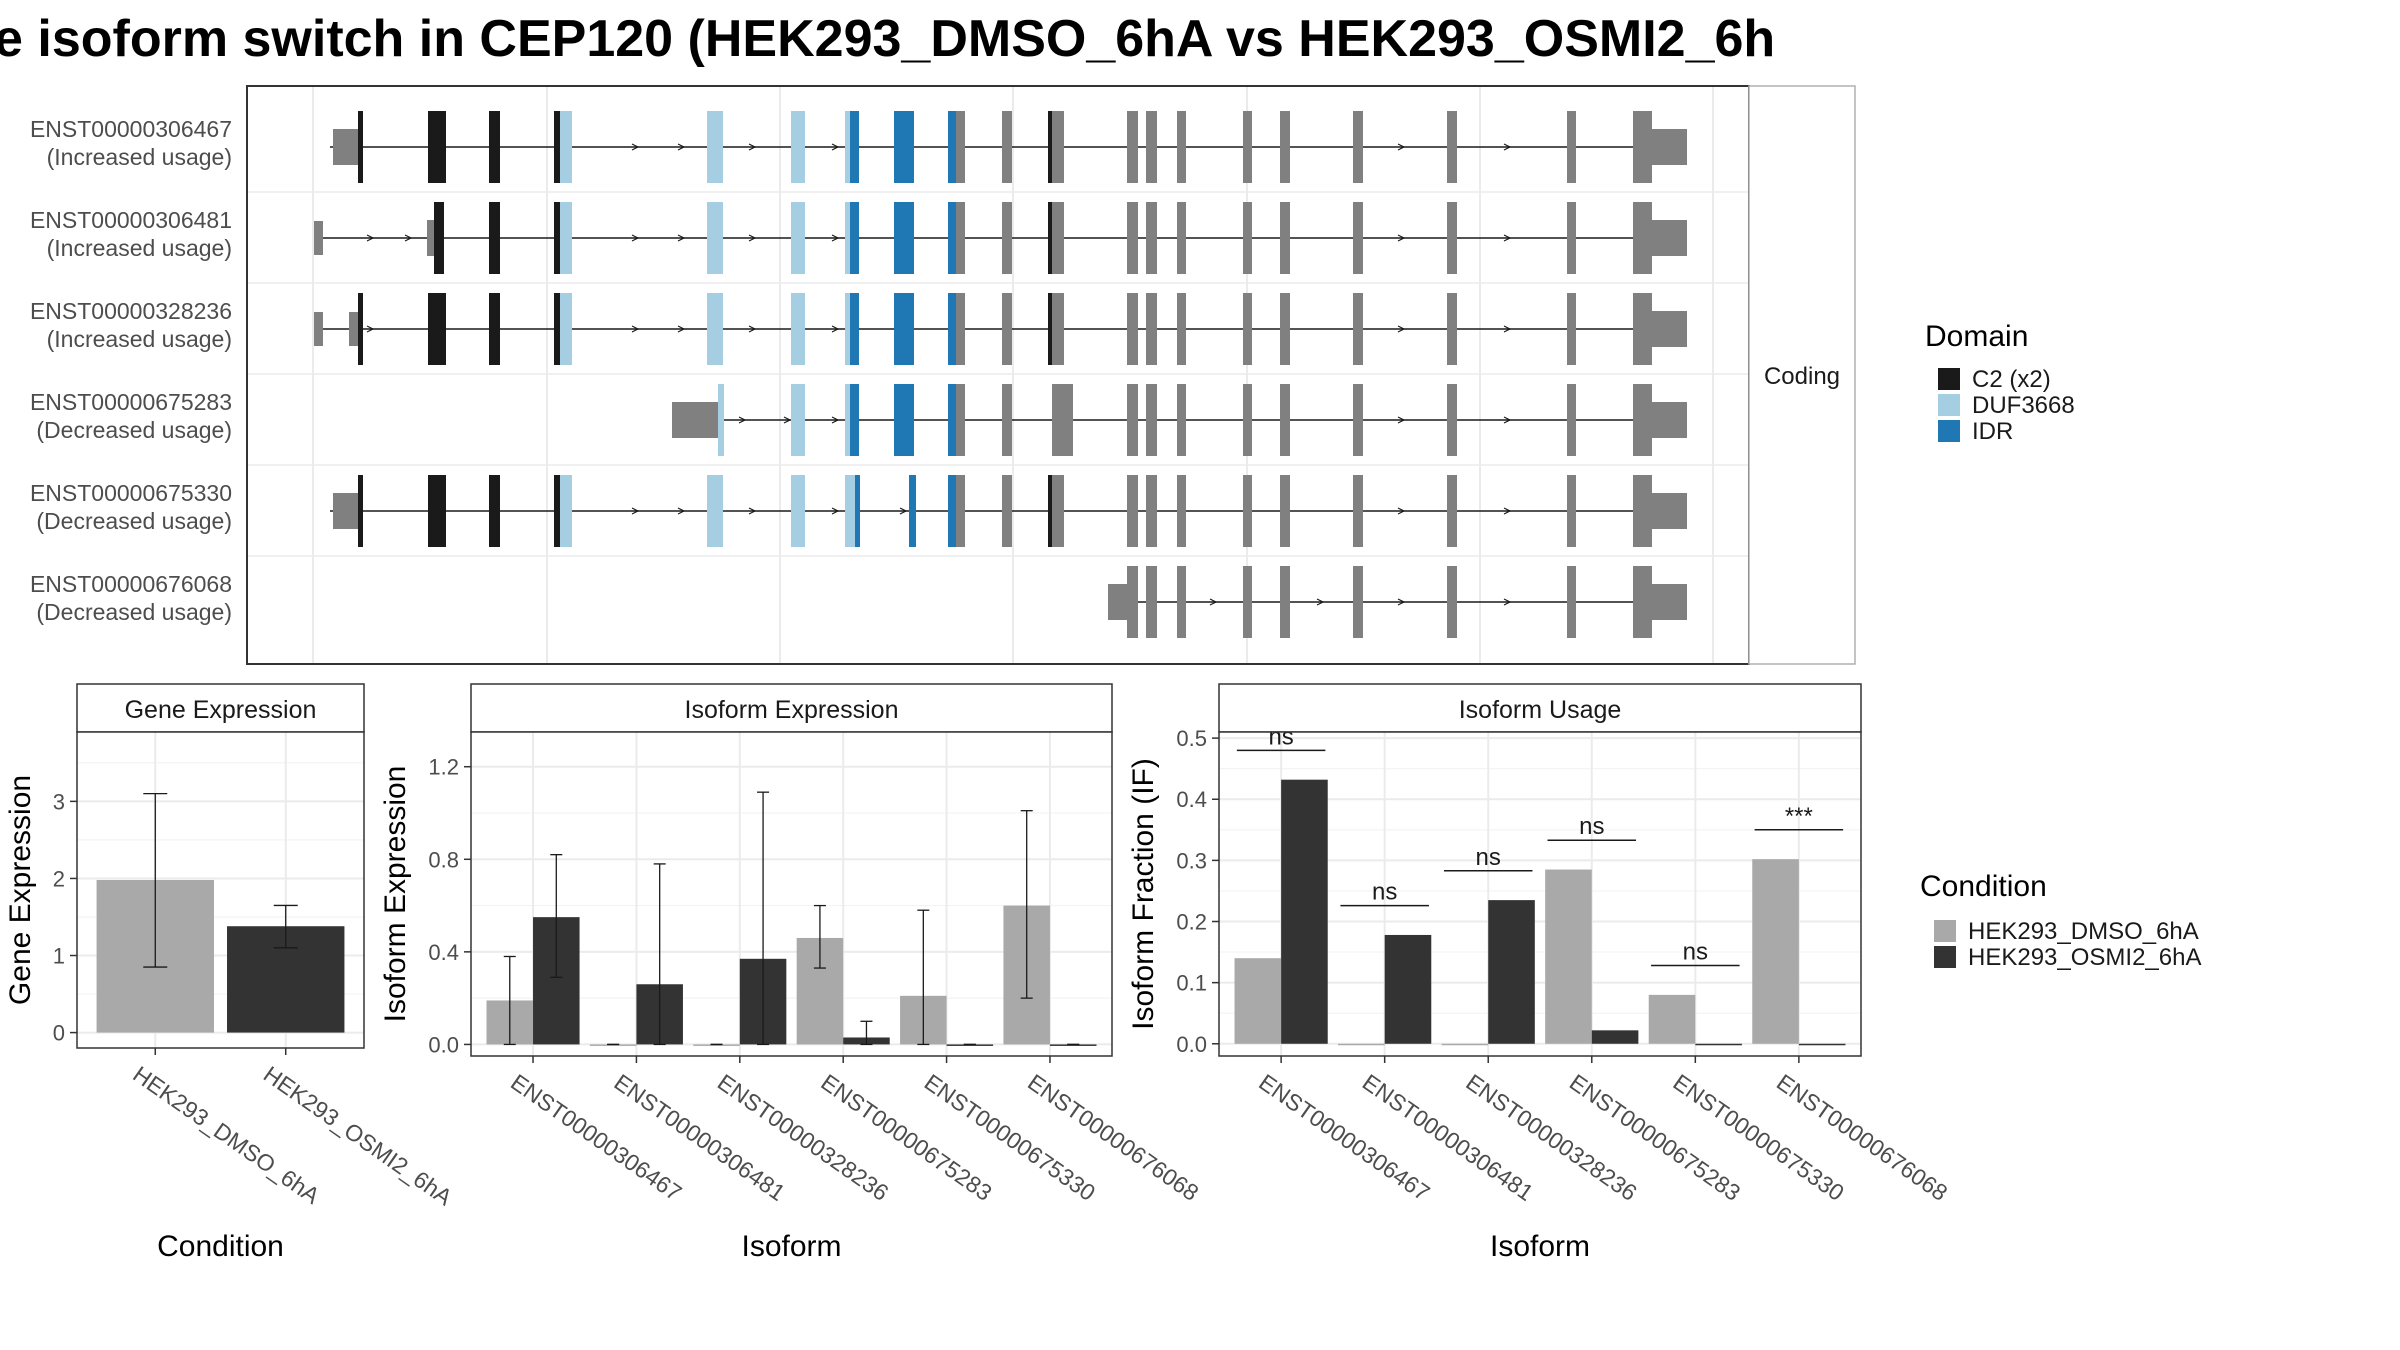 The width and height of the screenshot is (2400, 1350). What do you see at coordinates (1983, 886) in the screenshot?
I see `condition-legend-title: Condition` at bounding box center [1983, 886].